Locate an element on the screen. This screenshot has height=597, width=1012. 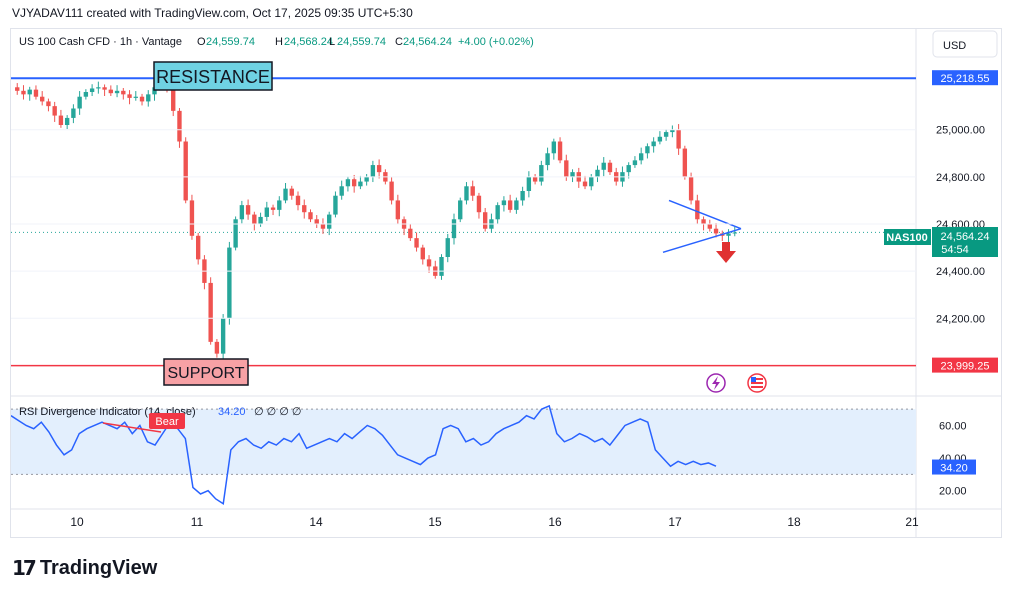
legend-o-value: 24,559.74 is located at coordinates (230, 42).